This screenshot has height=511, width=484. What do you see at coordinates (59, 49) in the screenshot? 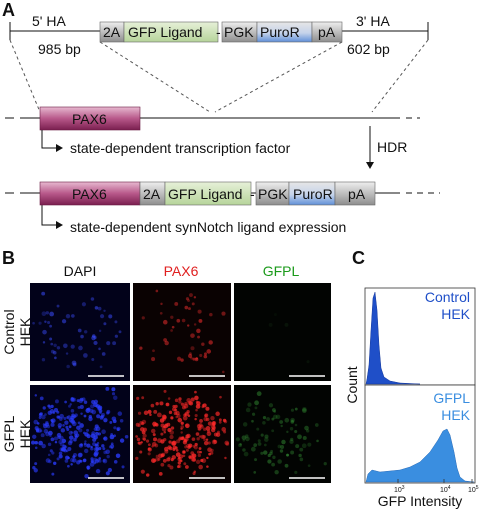
I see `arm-length: 985 bp` at bounding box center [59, 49].